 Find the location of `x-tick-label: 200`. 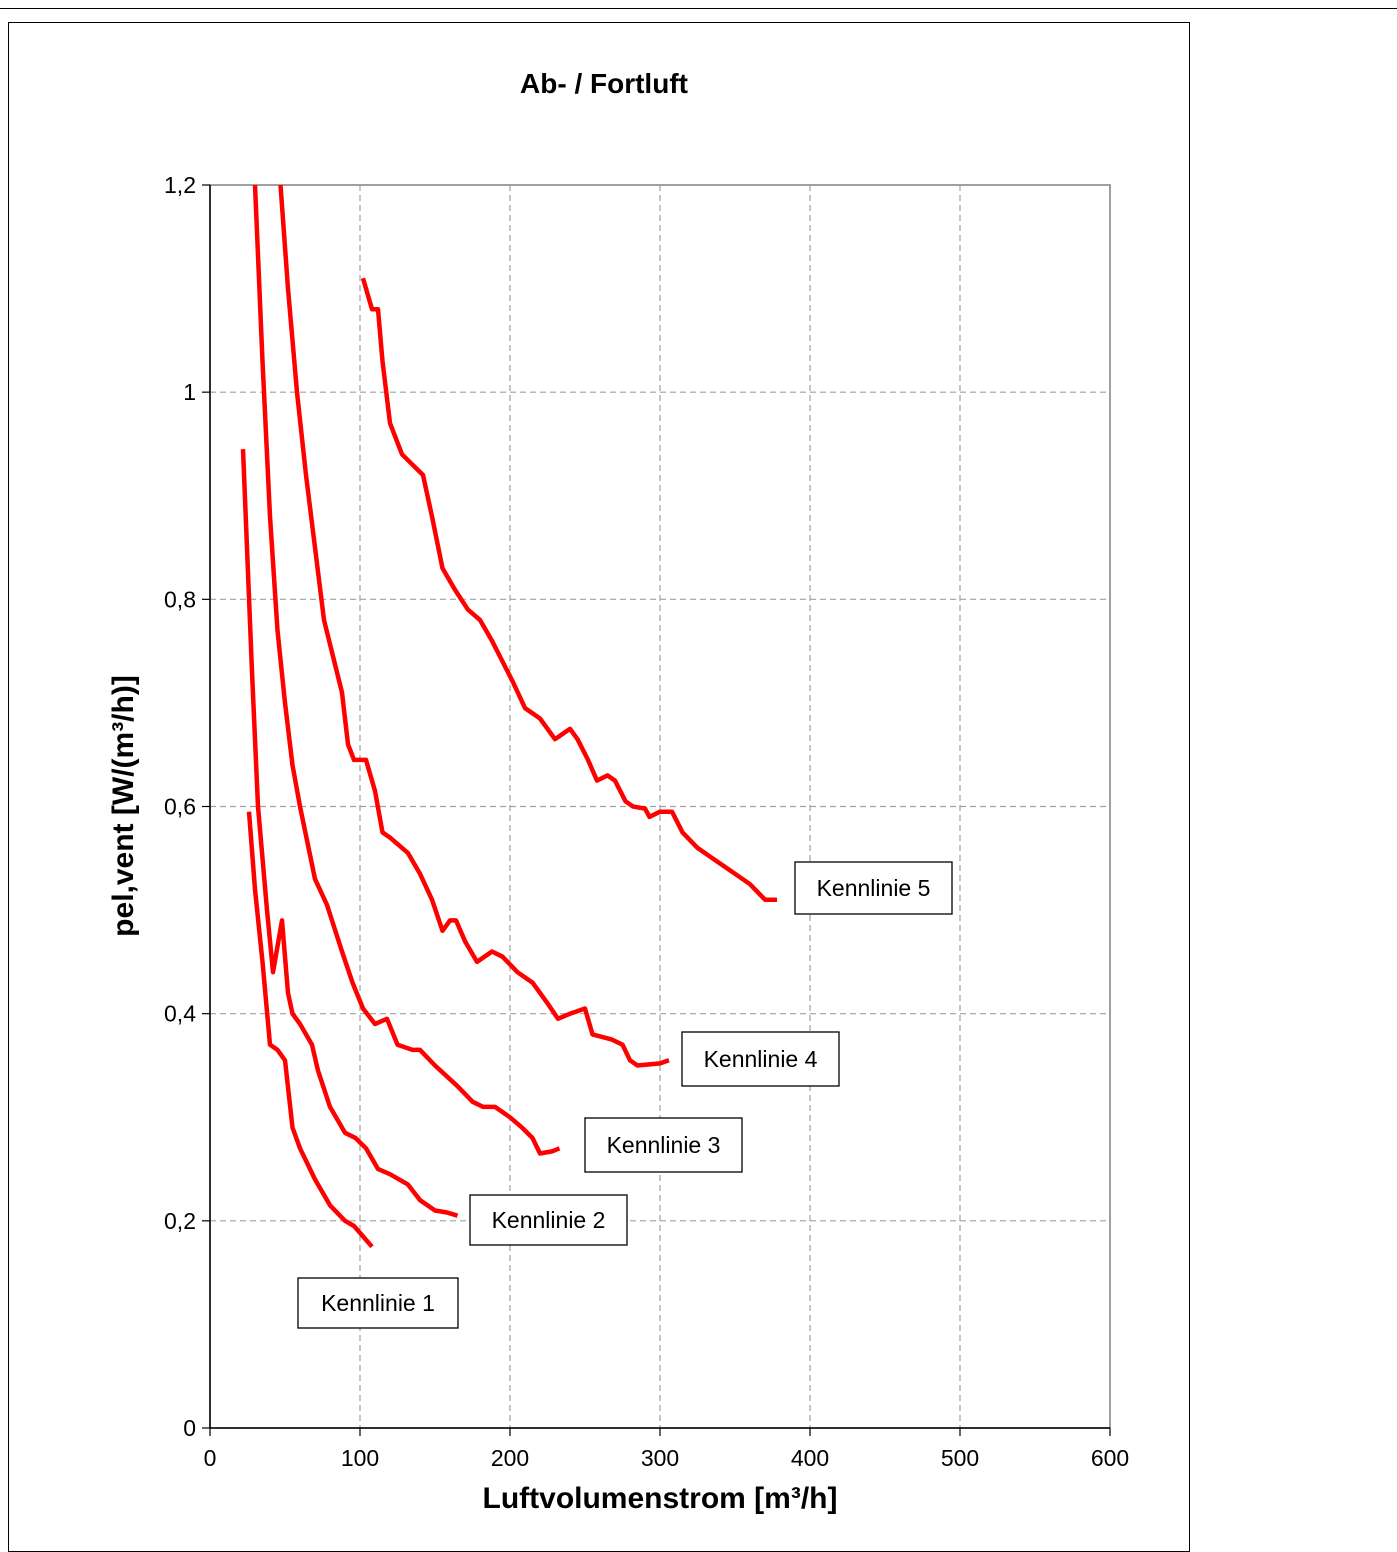

x-tick-label: 200 is located at coordinates (510, 1458).